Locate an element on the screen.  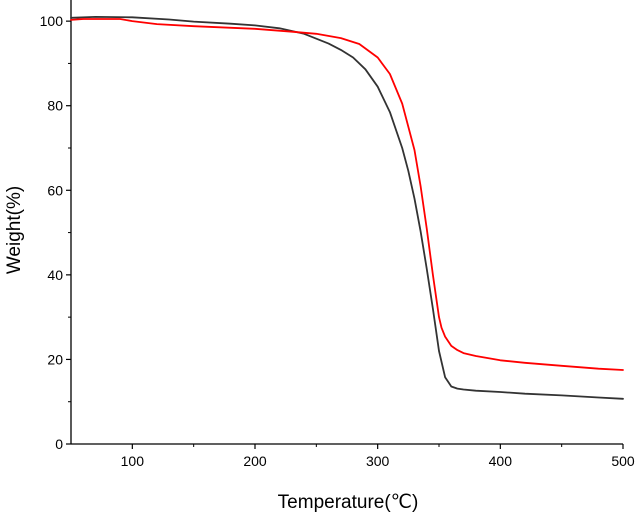
y-axis-label: Weight(%) is located at coordinates (14, 230).